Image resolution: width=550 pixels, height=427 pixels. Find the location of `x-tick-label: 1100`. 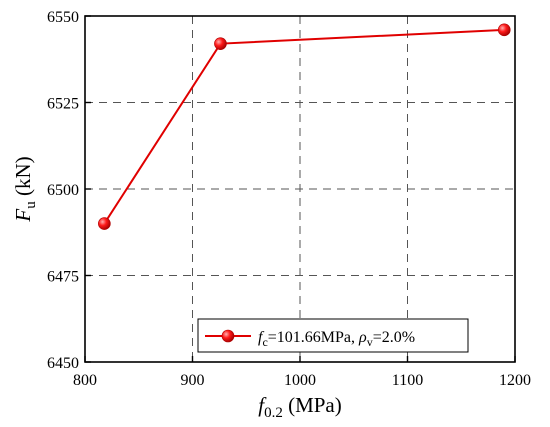

x-tick-label: 1100 is located at coordinates (407, 380).